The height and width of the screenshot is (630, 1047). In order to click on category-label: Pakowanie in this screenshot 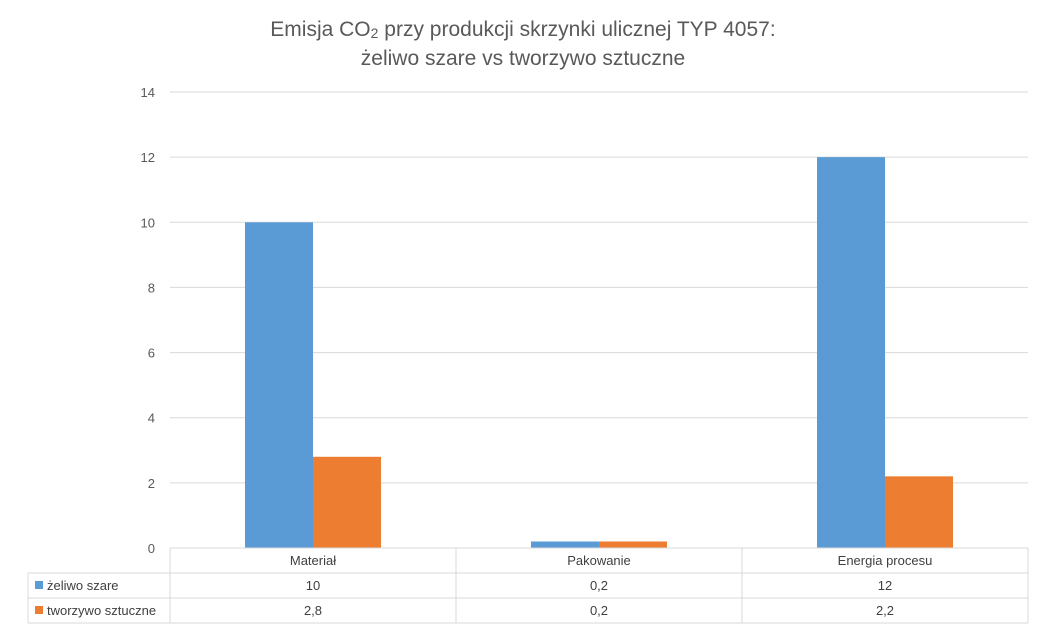, I will do `click(599, 560)`.